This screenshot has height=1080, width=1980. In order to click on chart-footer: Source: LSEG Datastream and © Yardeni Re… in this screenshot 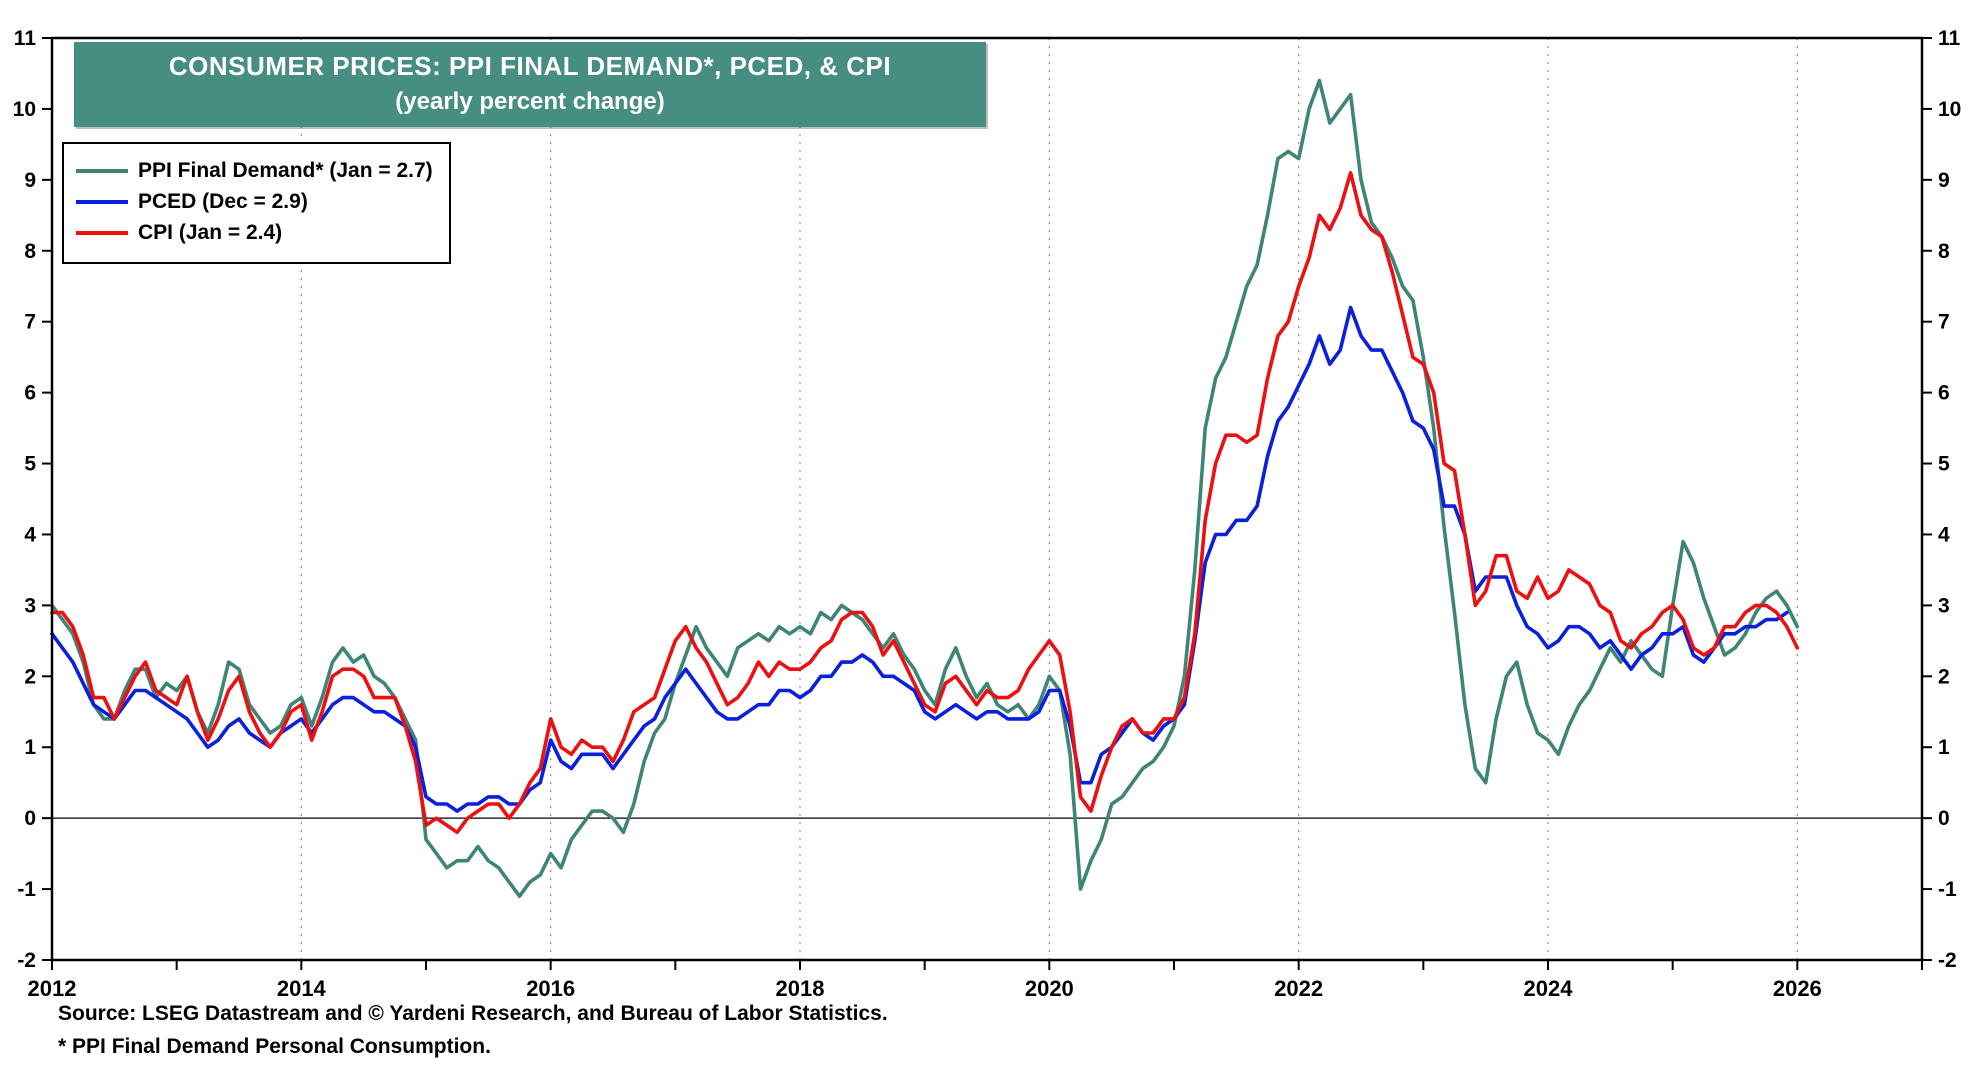, I will do `click(473, 1035)`.